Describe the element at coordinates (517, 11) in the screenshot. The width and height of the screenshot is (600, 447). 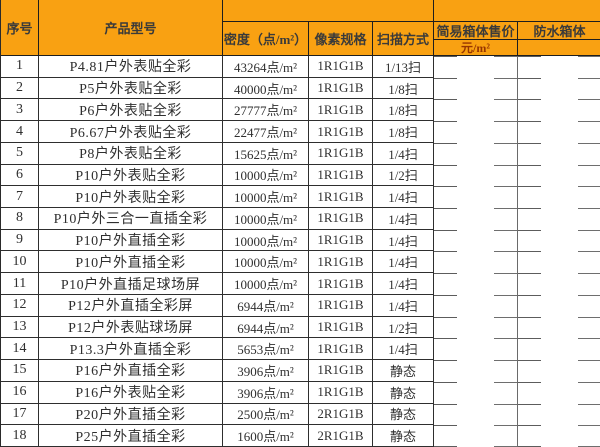
I see `header-price-empty-band` at that location.